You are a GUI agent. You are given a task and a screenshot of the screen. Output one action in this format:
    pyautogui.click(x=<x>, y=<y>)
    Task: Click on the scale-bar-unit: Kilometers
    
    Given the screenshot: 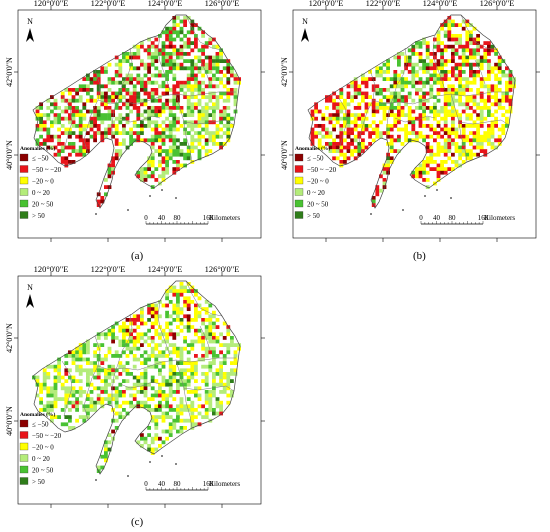 What is the action you would take?
    pyautogui.click(x=224, y=218)
    